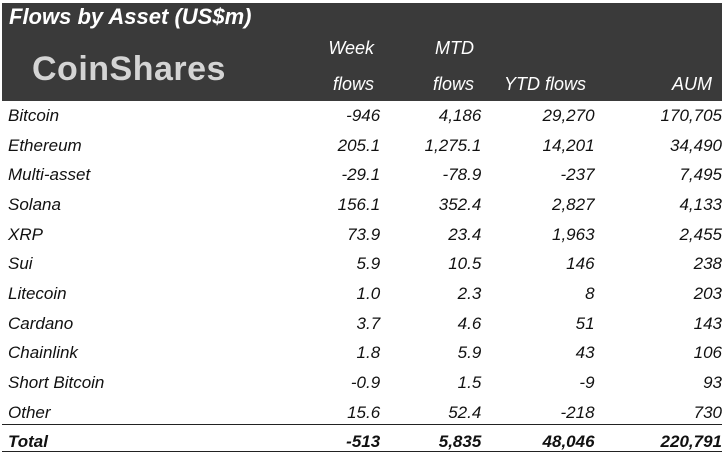 This screenshot has height=457, width=725. I want to click on asset-name: XRP, so click(25, 234).